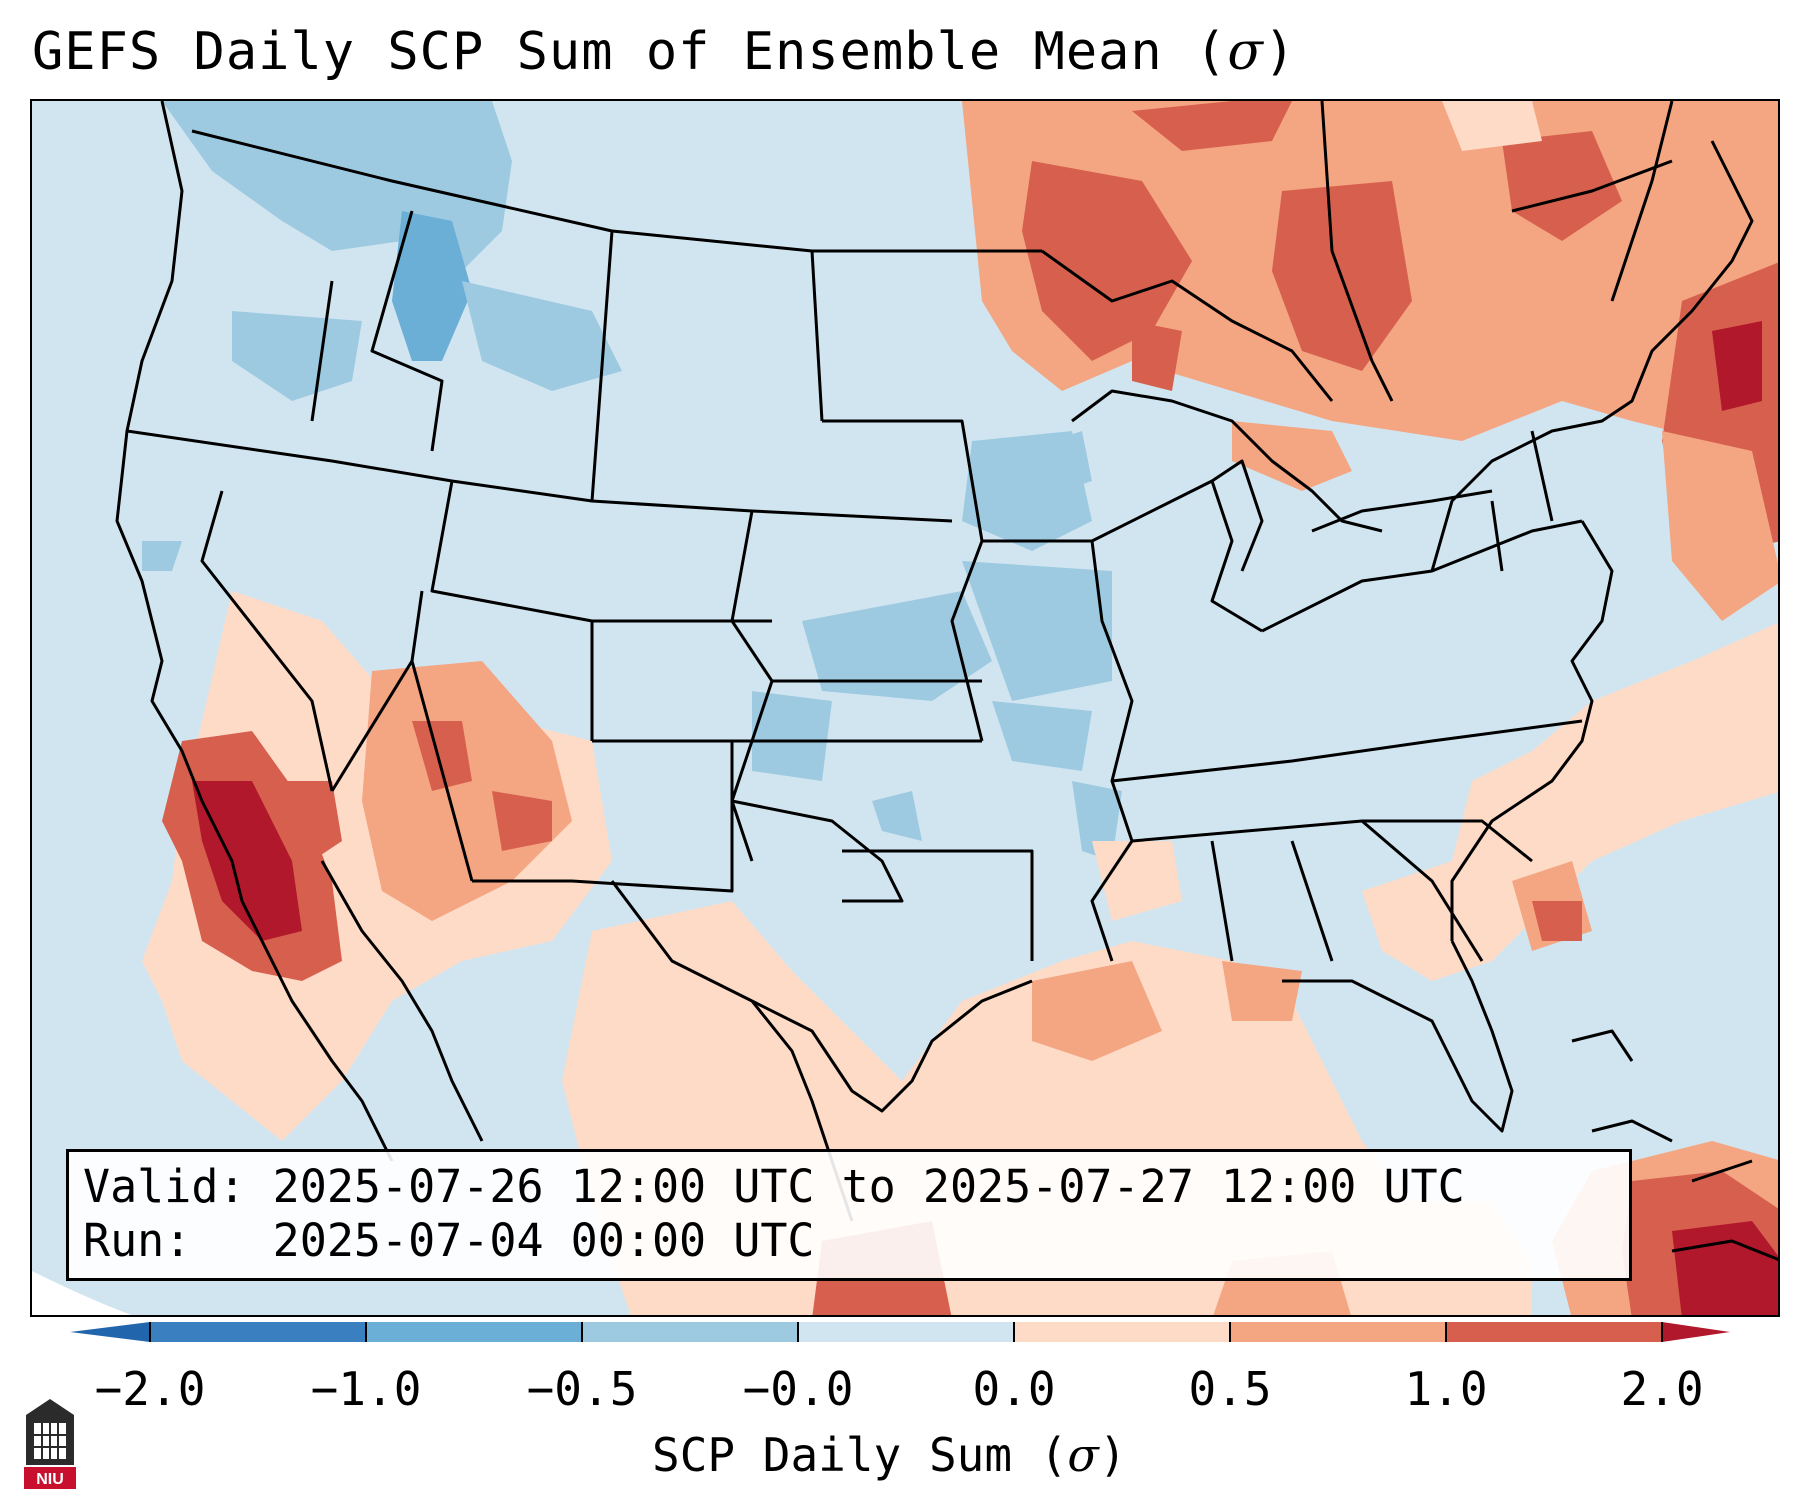 The height and width of the screenshot is (1506, 1803). I want to click on projection-edge, so click(82, 1293).